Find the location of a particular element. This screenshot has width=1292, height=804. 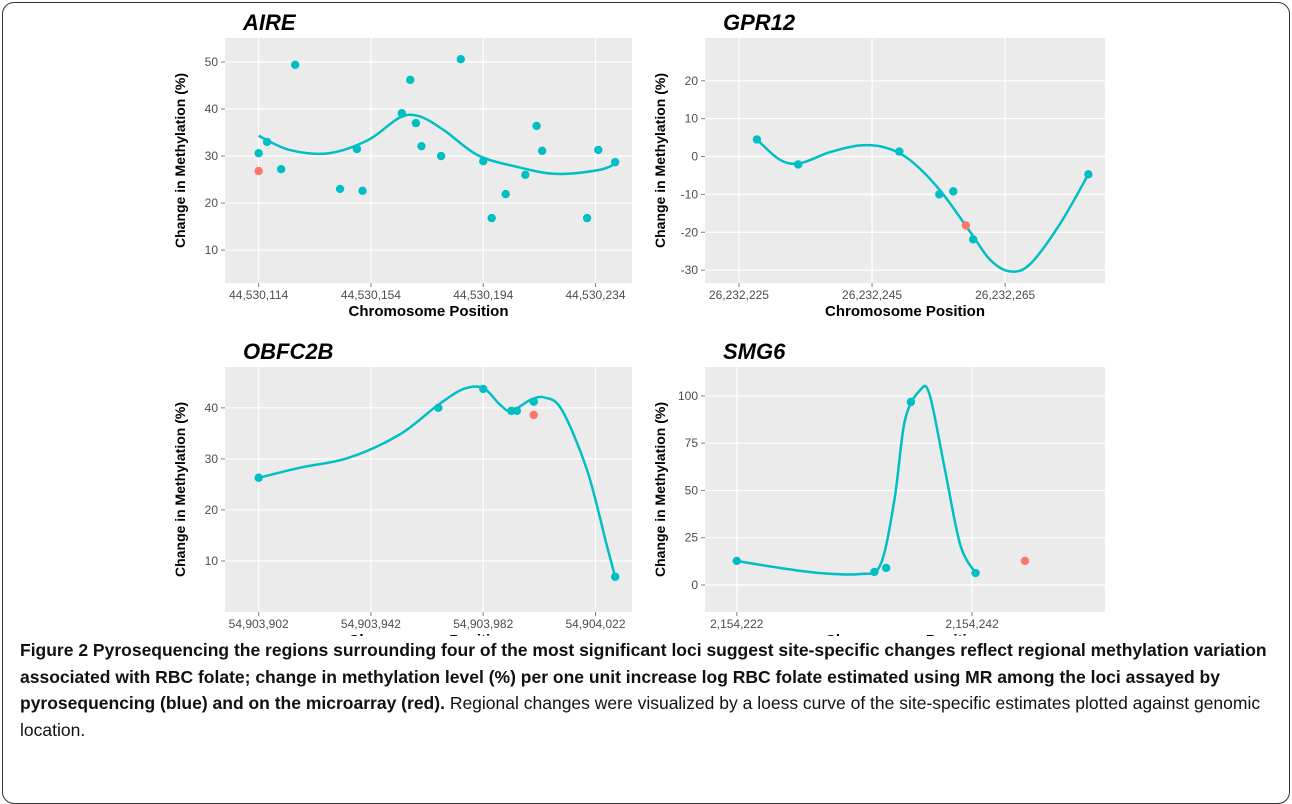

x-tick-label: 54,903,942 is located at coordinates (371, 624).